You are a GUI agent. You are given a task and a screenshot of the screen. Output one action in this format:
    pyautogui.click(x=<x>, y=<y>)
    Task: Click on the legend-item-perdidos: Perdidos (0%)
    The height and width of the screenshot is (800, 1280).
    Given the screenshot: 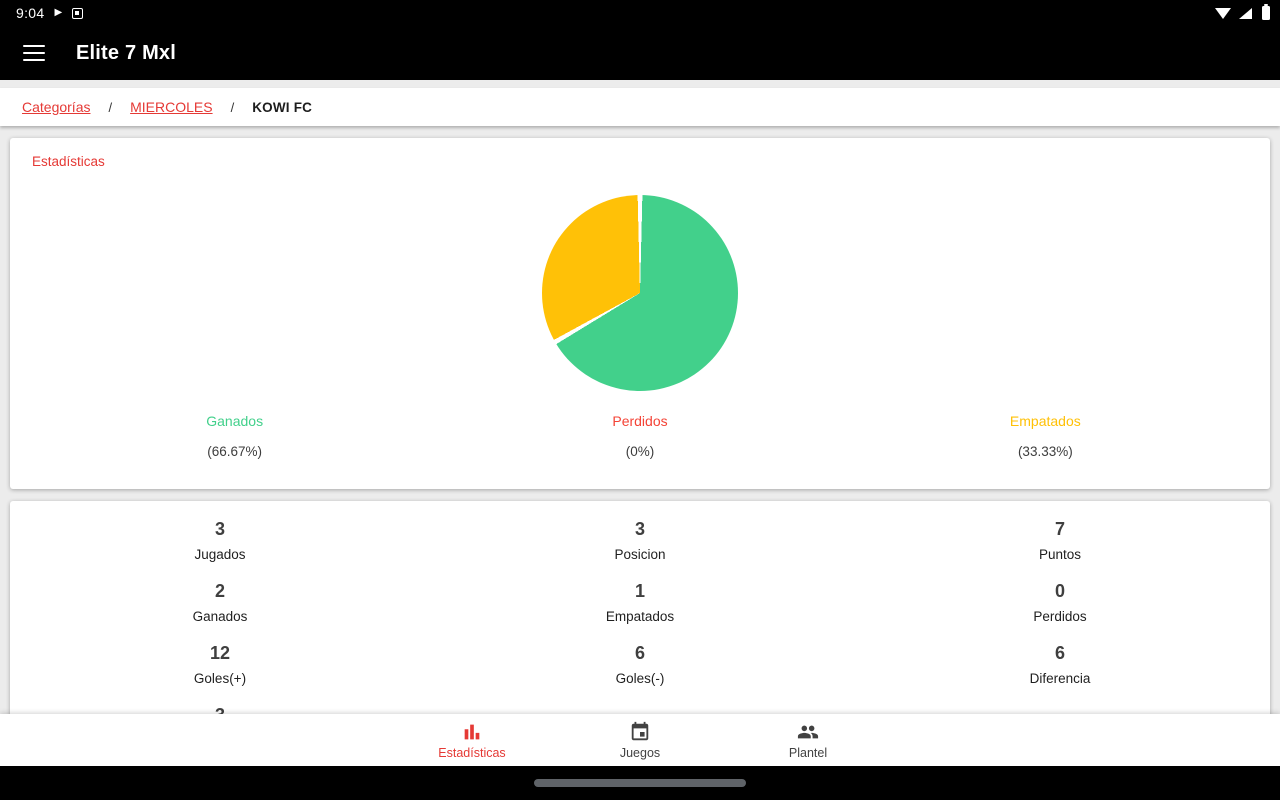 What is the action you would take?
    pyautogui.click(x=639, y=436)
    